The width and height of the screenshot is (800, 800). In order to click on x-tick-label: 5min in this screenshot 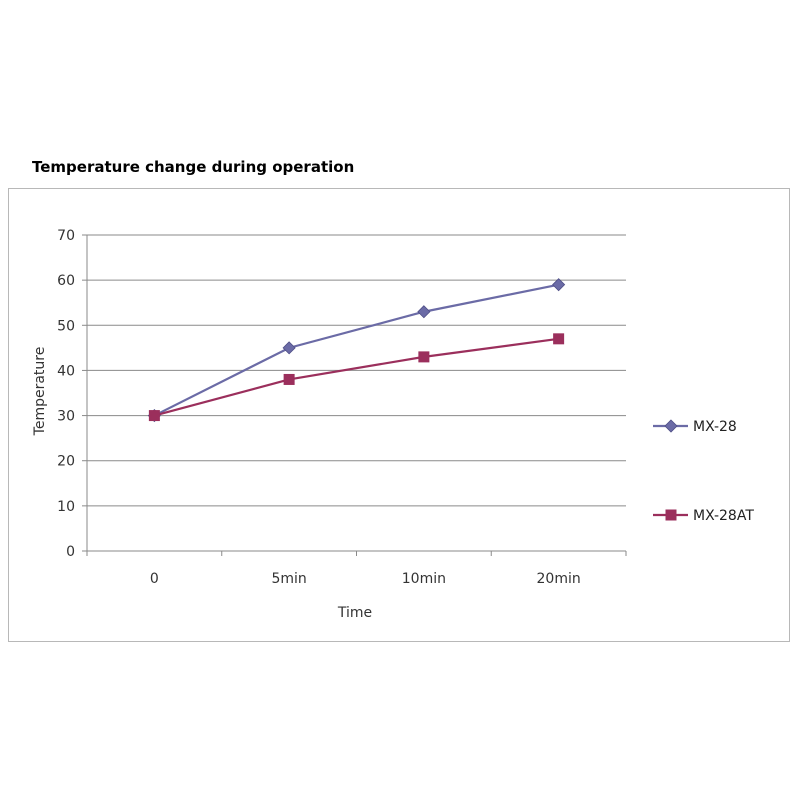, I will do `click(288, 579)`.